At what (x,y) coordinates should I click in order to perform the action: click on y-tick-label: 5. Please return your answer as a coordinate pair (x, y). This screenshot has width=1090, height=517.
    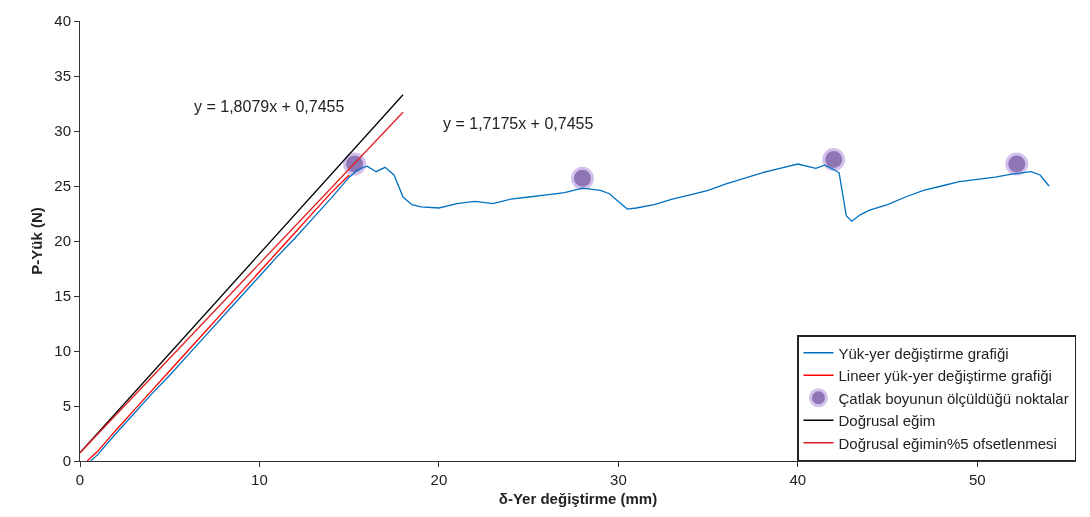
    Looking at the image, I should click on (66, 406).